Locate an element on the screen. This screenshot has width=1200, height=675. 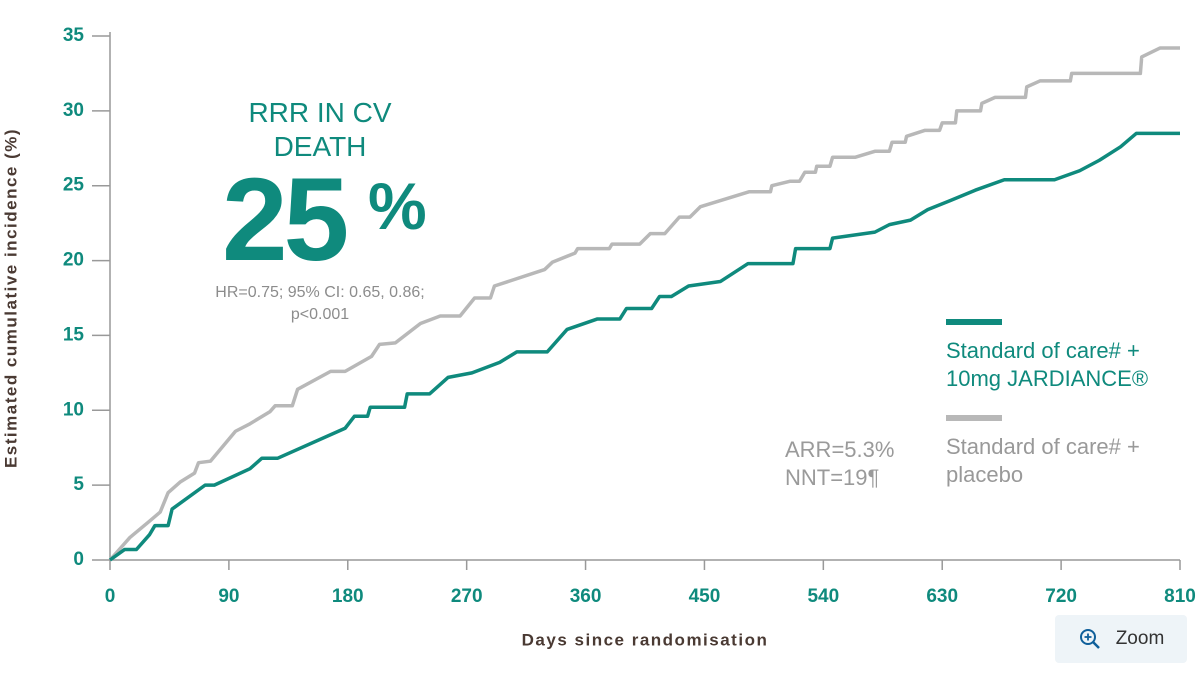
zoom-icon is located at coordinates (1089, 639).